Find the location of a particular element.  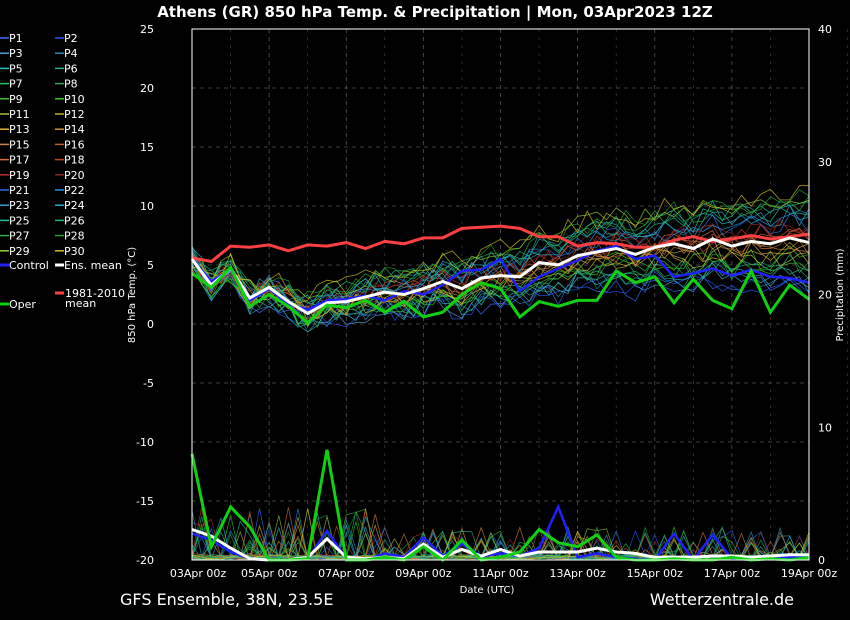

legend-label: P5 is located at coordinates (16, 68).